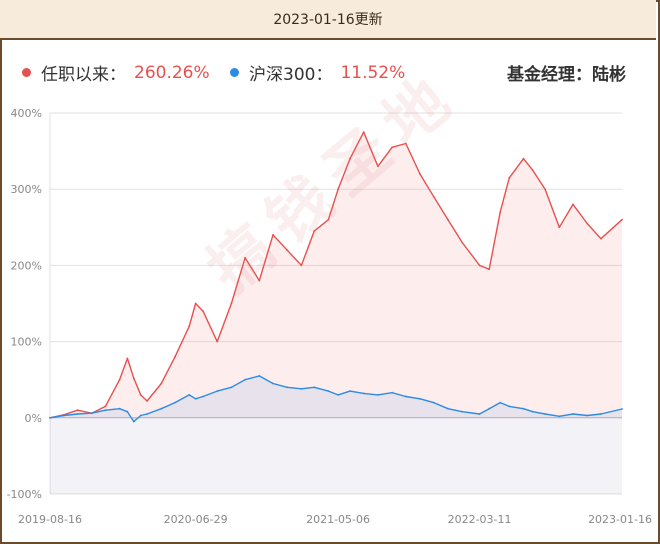 Image resolution: width=660 pixels, height=544 pixels. What do you see at coordinates (373, 72) in the screenshot?
I see `index-value: 11.52%` at bounding box center [373, 72].